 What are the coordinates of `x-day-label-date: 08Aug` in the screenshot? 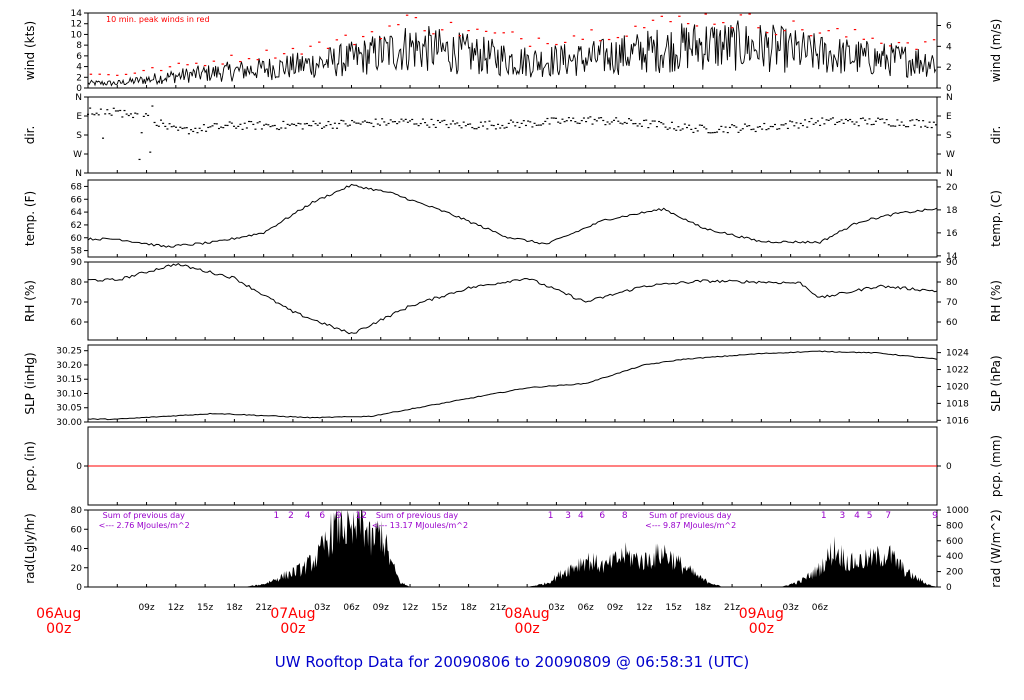 It's located at (527, 614).